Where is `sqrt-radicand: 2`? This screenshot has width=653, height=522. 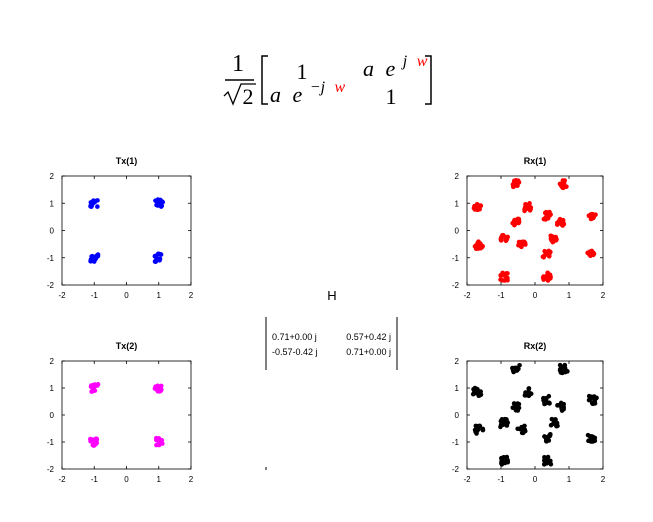 sqrt-radicand: 2 is located at coordinates (248, 96).